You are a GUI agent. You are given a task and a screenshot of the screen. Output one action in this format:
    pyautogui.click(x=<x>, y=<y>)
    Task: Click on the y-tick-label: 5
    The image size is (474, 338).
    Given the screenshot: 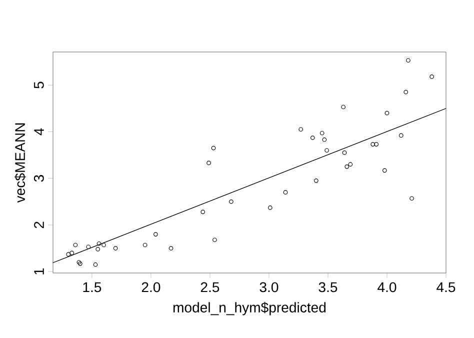 What is the action you would take?
    pyautogui.click(x=39, y=85)
    